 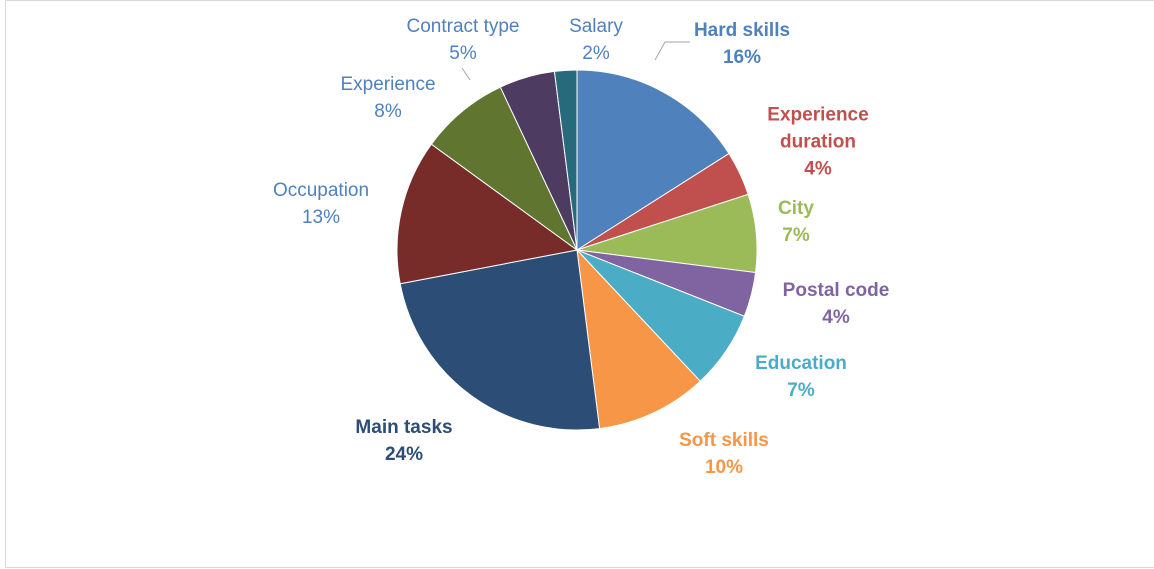 I want to click on slice-label: Salary 2%, so click(x=596, y=40).